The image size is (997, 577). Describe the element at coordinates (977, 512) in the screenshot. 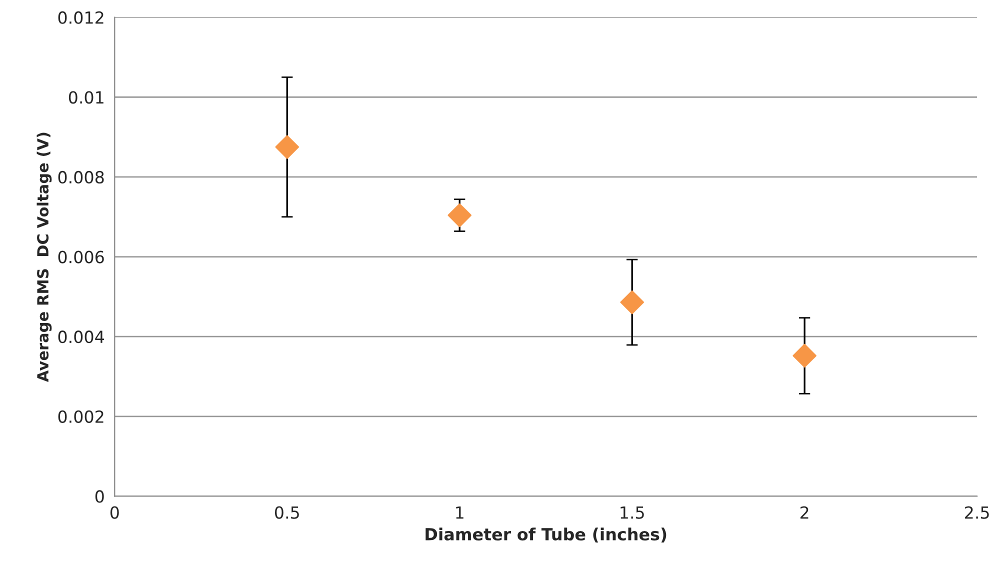

I see `x-tick-label: 2.5` at that location.